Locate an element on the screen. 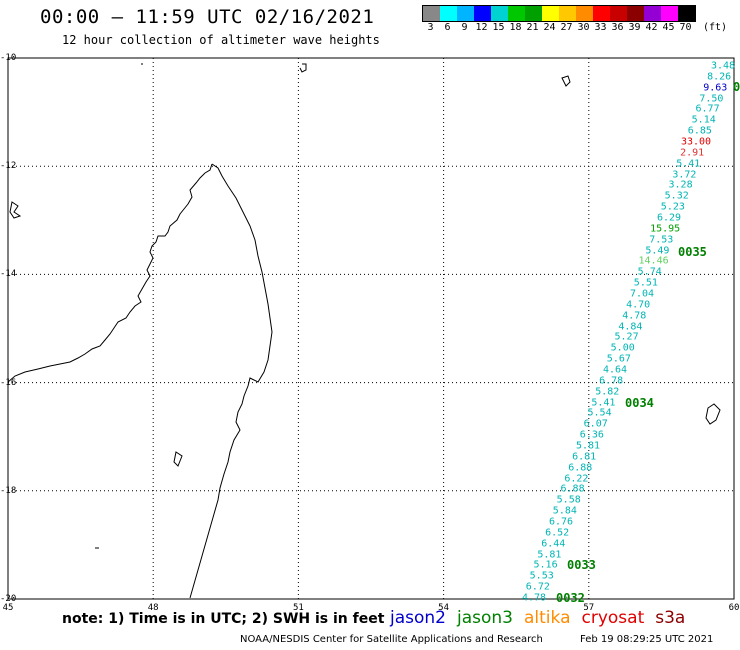 The height and width of the screenshot is (650, 740). wave-height-label: 15.95 is located at coordinates (665, 229).